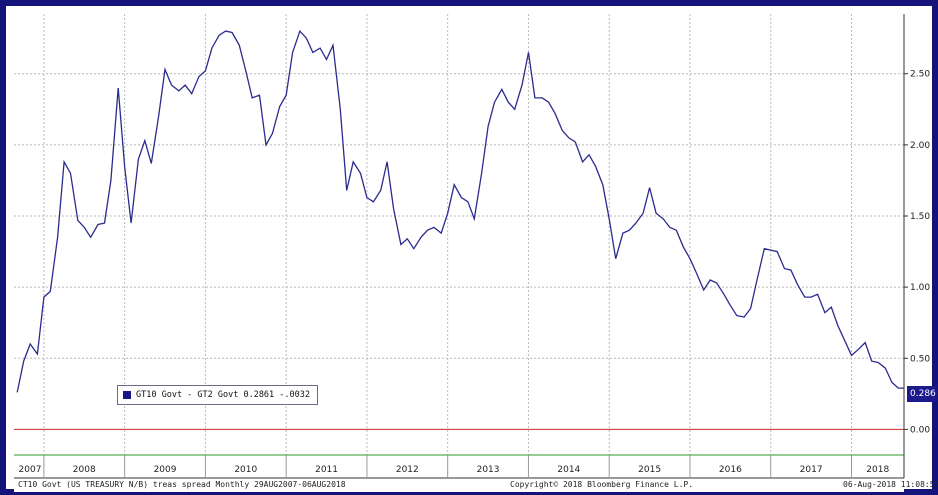  What do you see at coordinates (326, 470) in the screenshot?
I see `x-tick-label: 2011` at bounding box center [326, 470].